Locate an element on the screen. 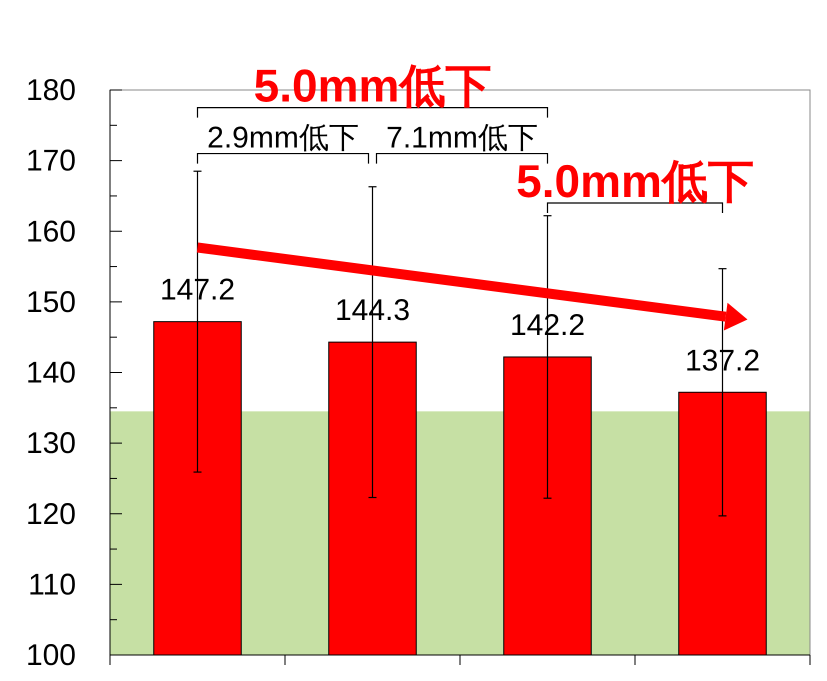 The width and height of the screenshot is (827, 681). y-tick-label: 140 is located at coordinates (51, 373).